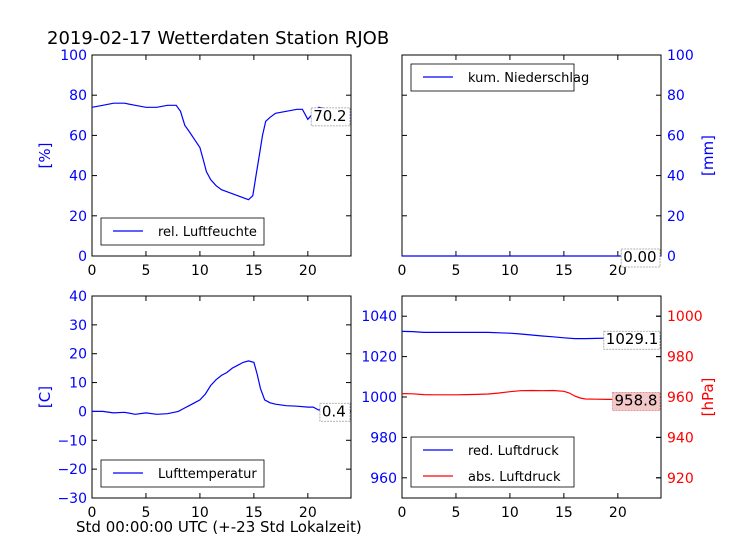  Describe the element at coordinates (492, 462) in the screenshot. I see `legend-box` at that location.